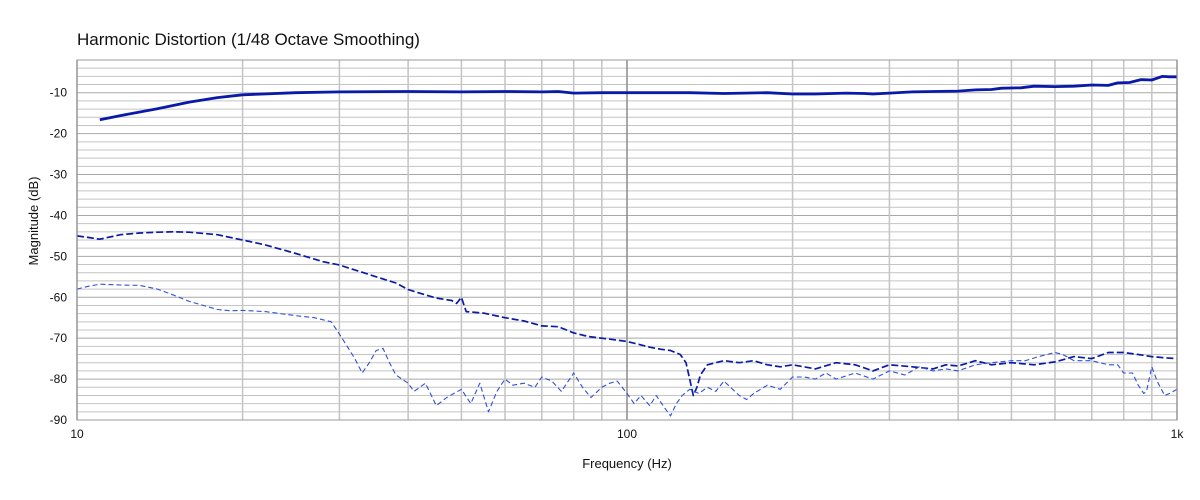  I want to click on y-tick-label: -10, so click(59, 93).